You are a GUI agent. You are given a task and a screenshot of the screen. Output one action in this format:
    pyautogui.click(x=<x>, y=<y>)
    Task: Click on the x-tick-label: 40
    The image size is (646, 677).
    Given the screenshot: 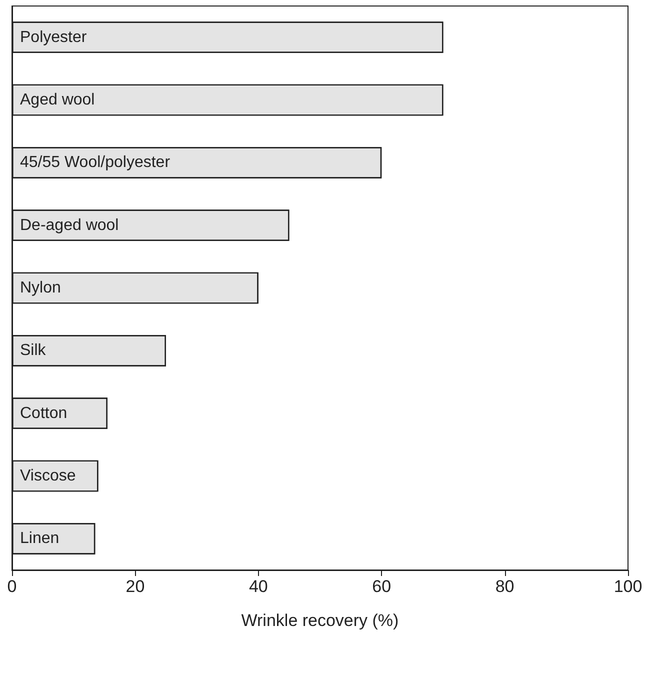 What is the action you would take?
    pyautogui.click(x=258, y=586)
    